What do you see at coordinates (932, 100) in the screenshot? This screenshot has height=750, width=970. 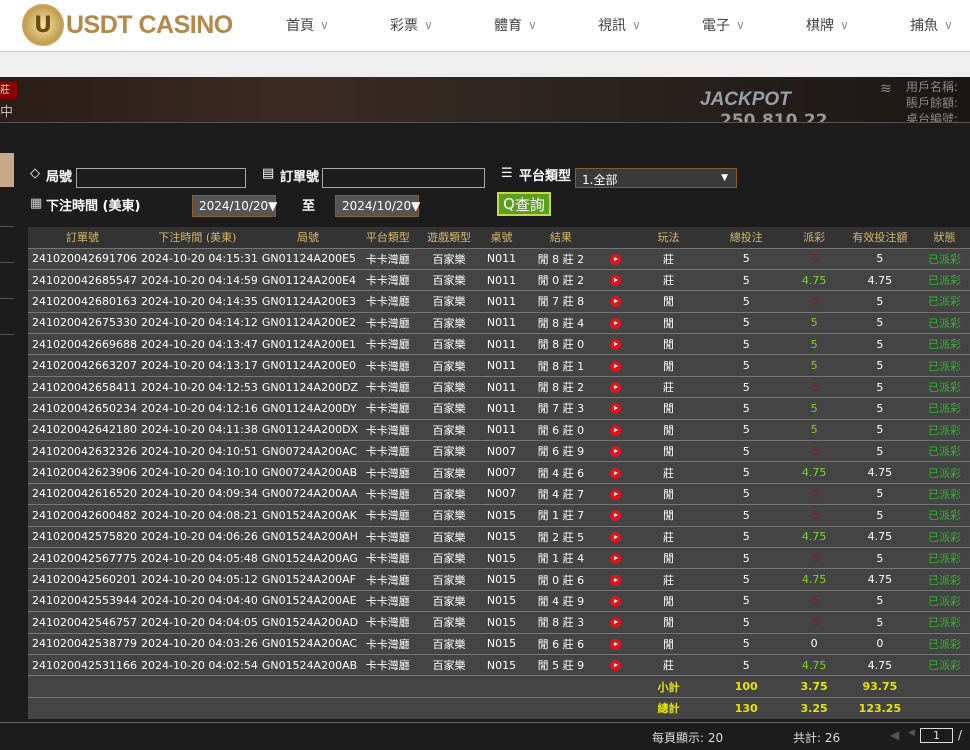 I see `user-info: 用戶名稱: 賬戶餘額: 桌台編號:` at bounding box center [932, 100].